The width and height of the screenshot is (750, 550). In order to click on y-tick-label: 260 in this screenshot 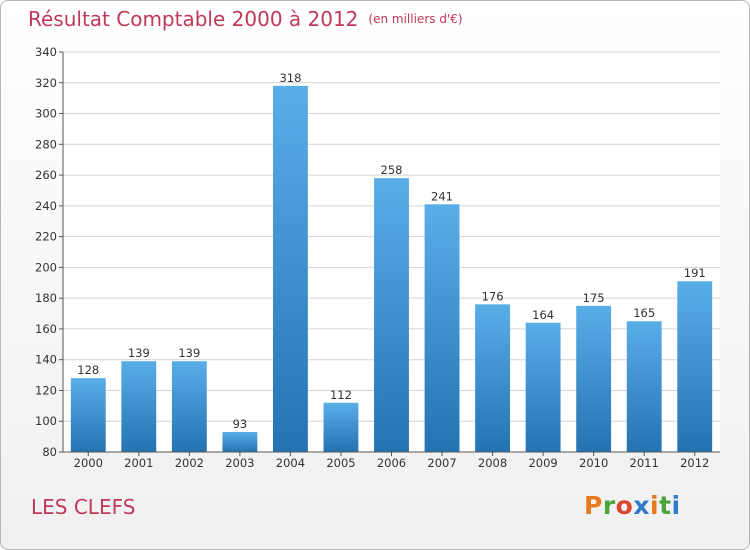, I will do `click(46, 175)`.